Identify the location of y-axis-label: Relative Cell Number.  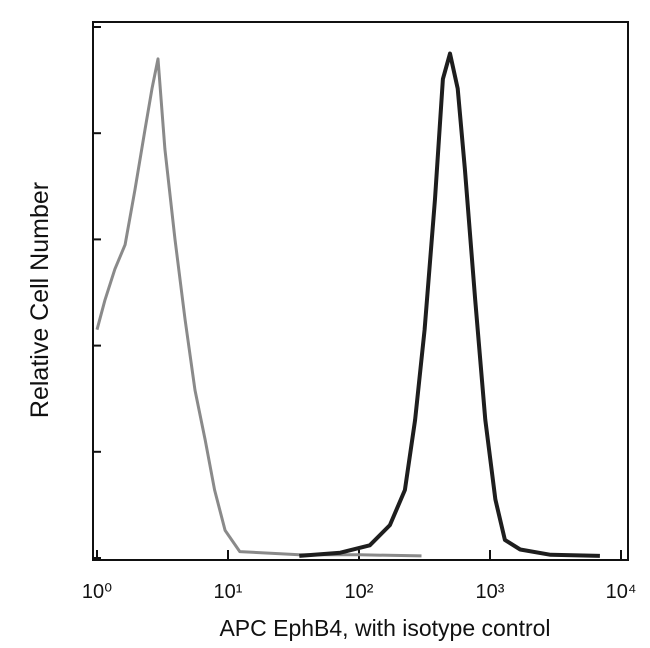
(40, 300).